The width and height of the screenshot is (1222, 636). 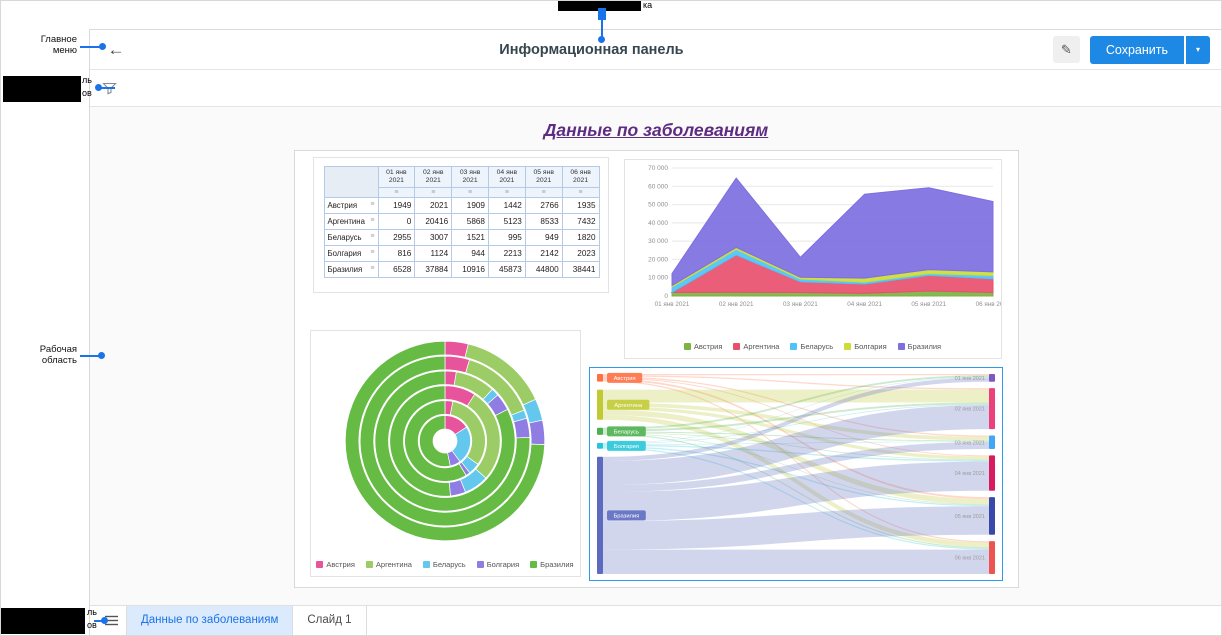 What do you see at coordinates (626, 517) in the screenshot?
I see `svg-text: Бразилия` at bounding box center [626, 517].